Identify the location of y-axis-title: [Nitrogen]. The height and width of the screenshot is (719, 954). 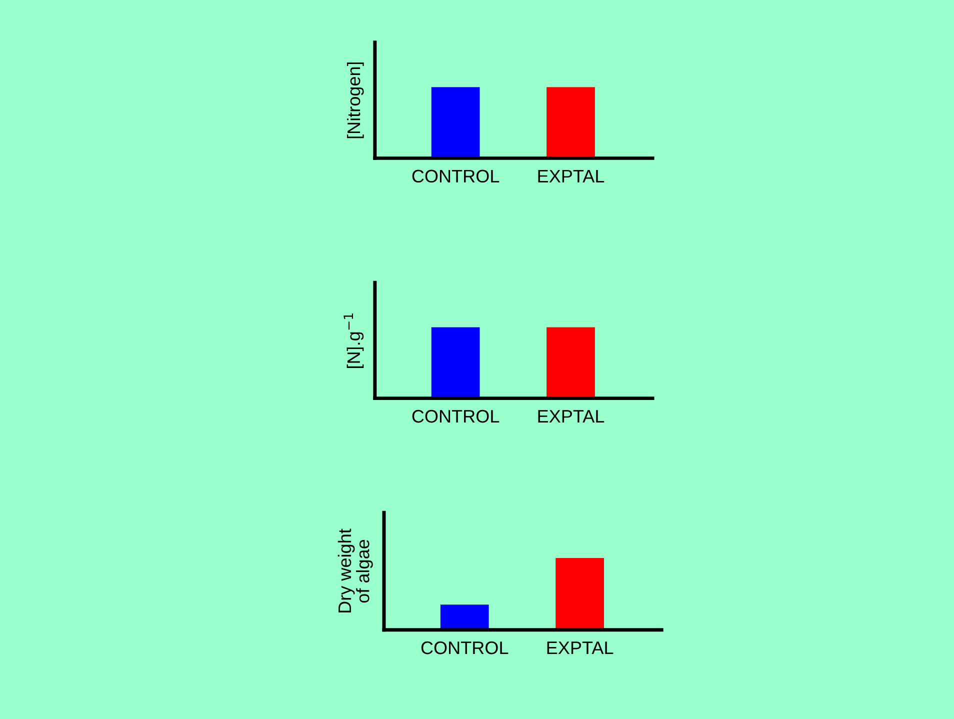
(355, 100).